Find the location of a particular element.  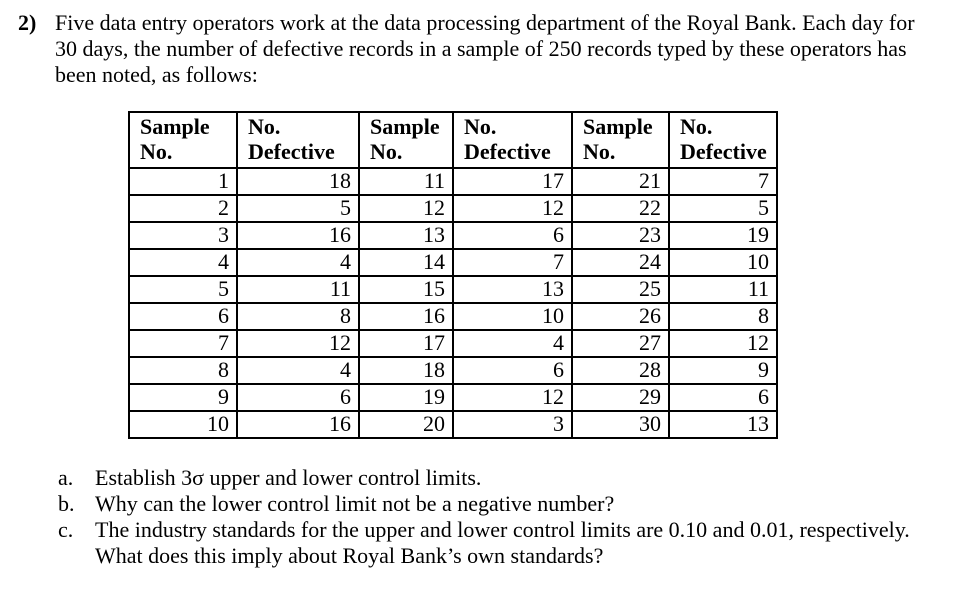

table-cell: 30 is located at coordinates (620, 424).